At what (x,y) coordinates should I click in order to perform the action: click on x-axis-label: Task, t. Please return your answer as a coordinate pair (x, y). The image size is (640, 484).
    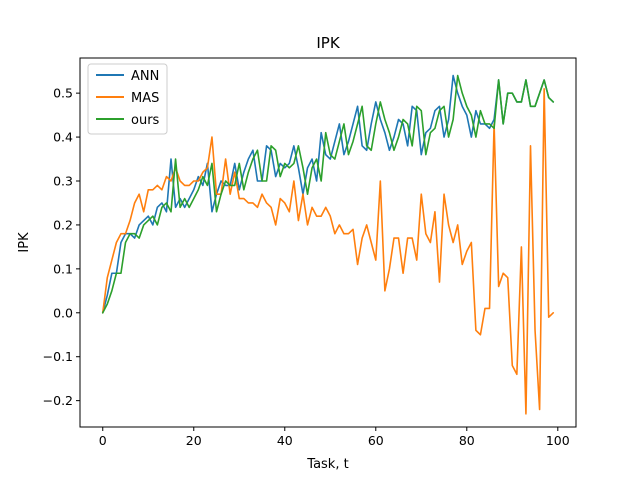
    Looking at the image, I should click on (327, 464).